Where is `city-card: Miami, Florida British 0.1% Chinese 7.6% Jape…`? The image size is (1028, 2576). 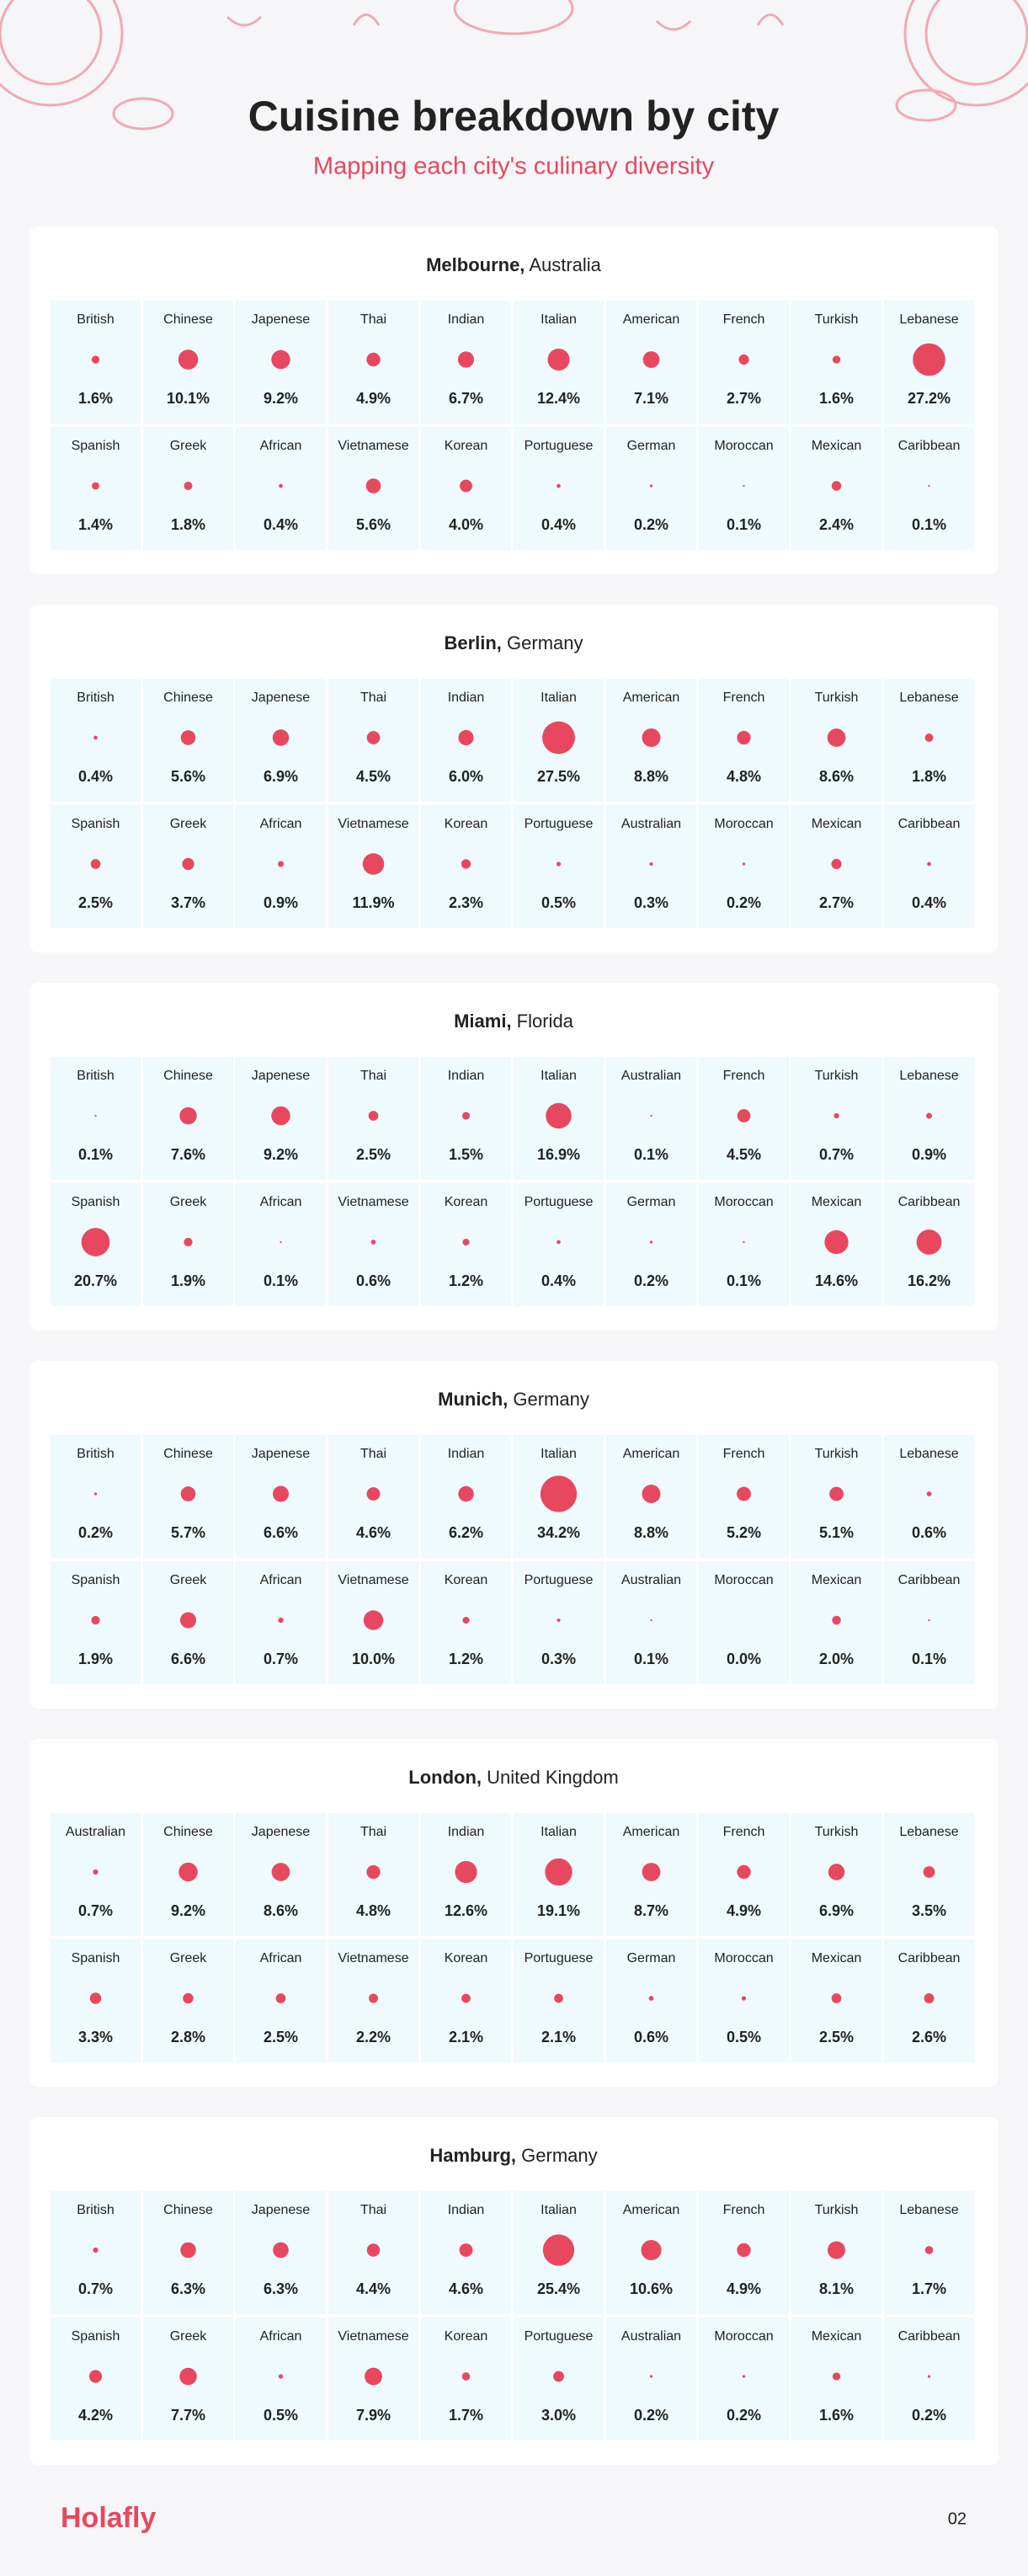 city-card: Miami, Florida British 0.1% Chinese 7.6% Jape… is located at coordinates (514, 1157).